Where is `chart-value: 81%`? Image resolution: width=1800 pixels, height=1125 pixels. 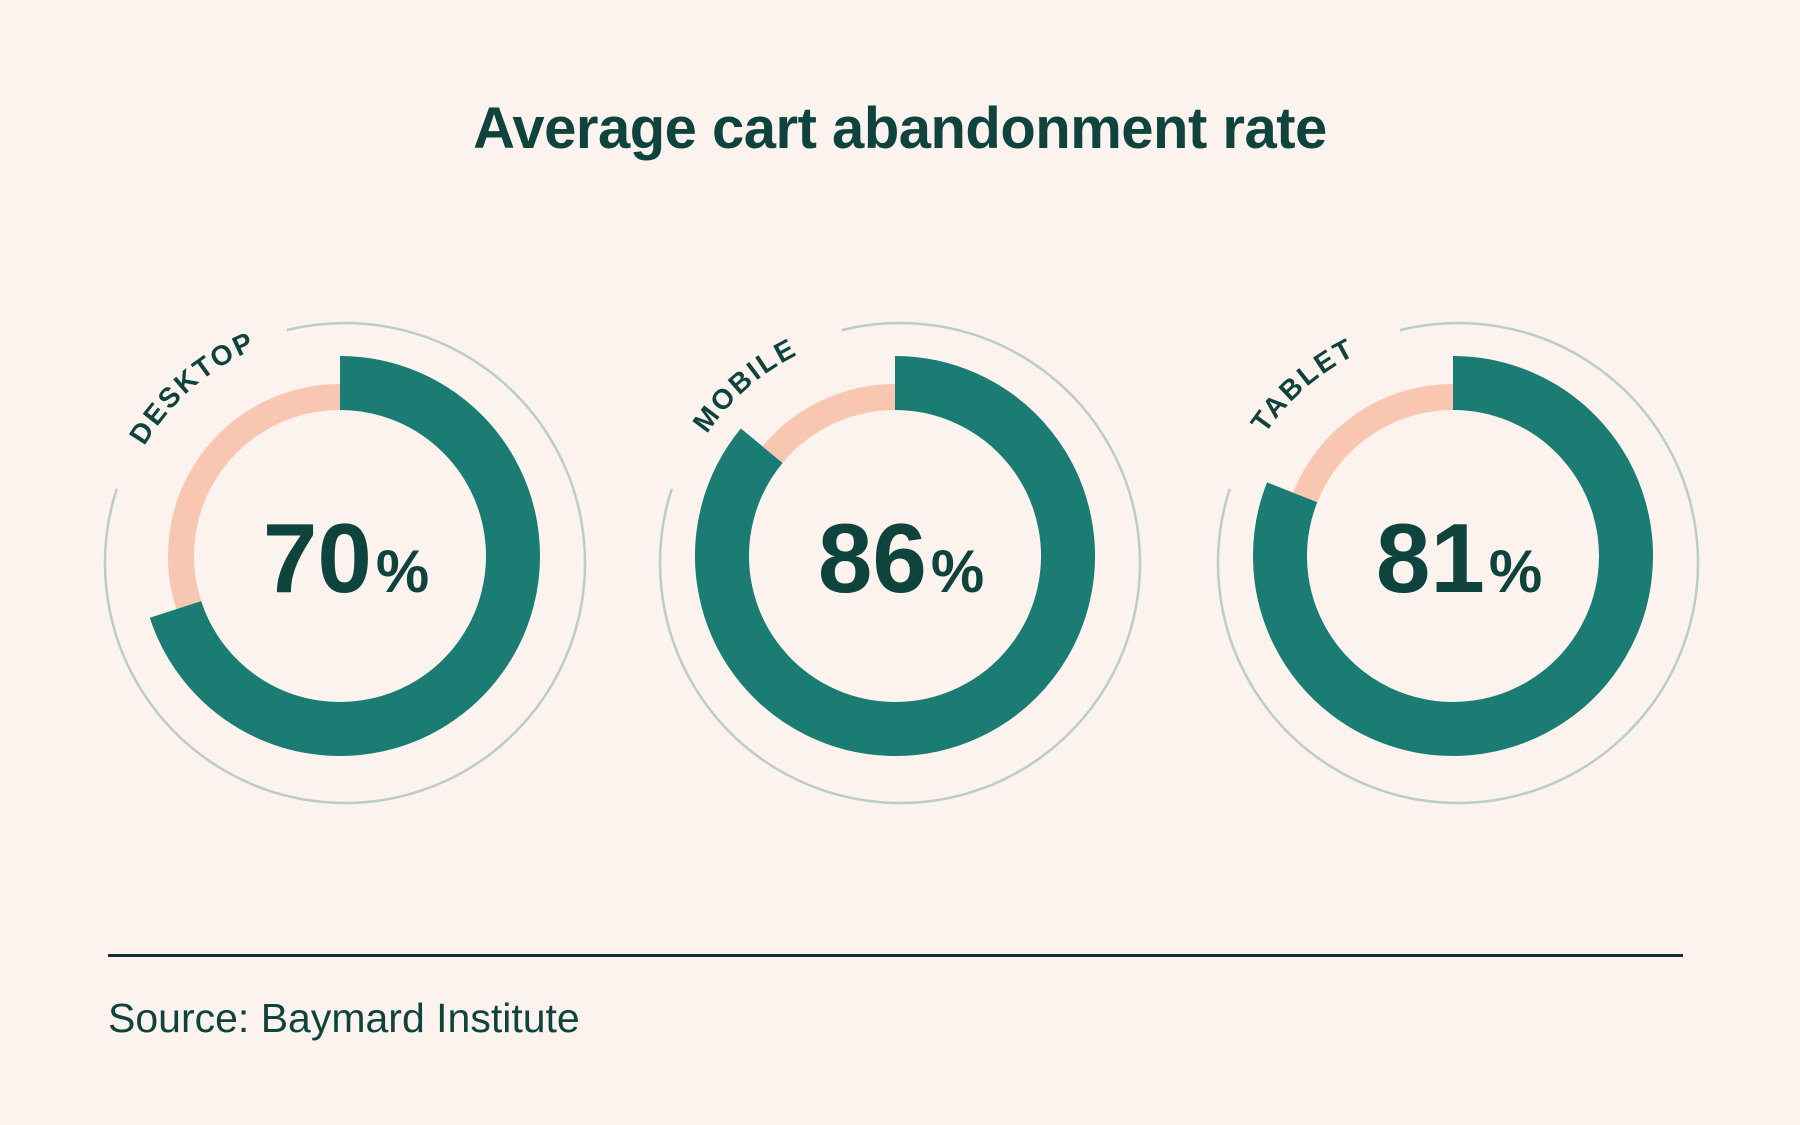 chart-value: 81% is located at coordinates (1459, 558).